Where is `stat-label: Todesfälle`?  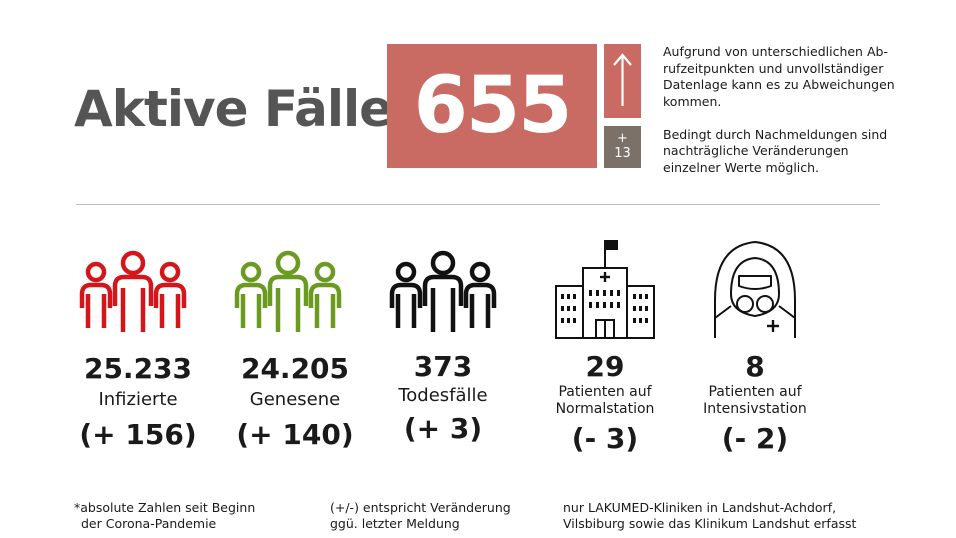
stat-label: Todesfälle is located at coordinates (443, 395).